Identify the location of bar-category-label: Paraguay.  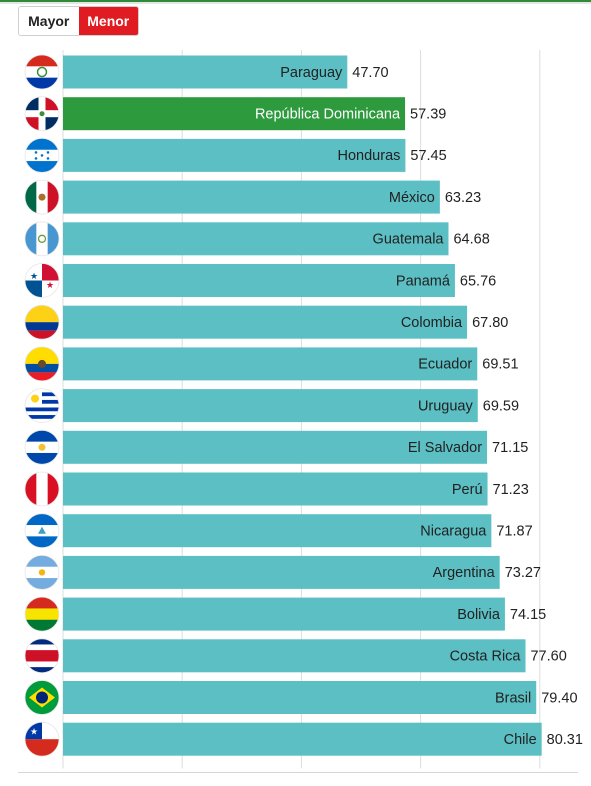
(311, 73).